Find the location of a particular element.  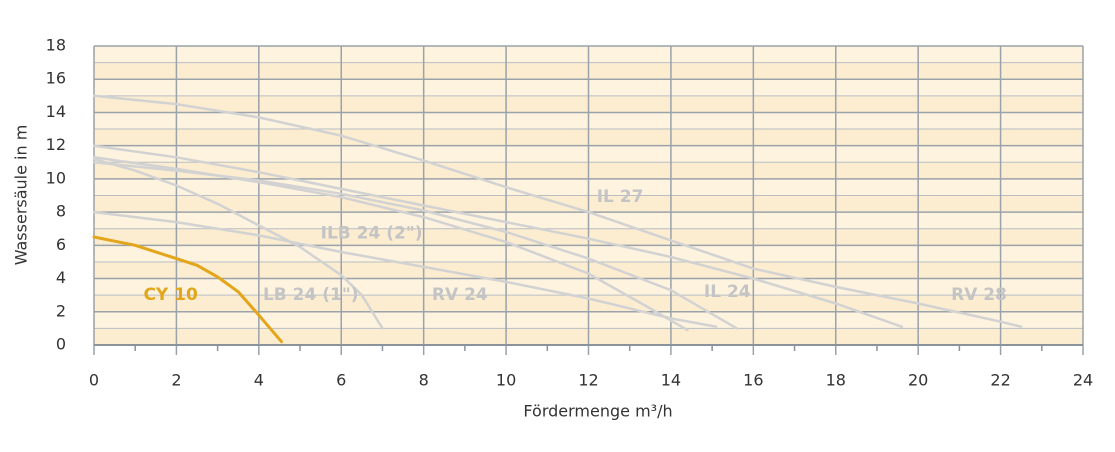

x-axis-label: Fördermenge m³/h is located at coordinates (597, 411).